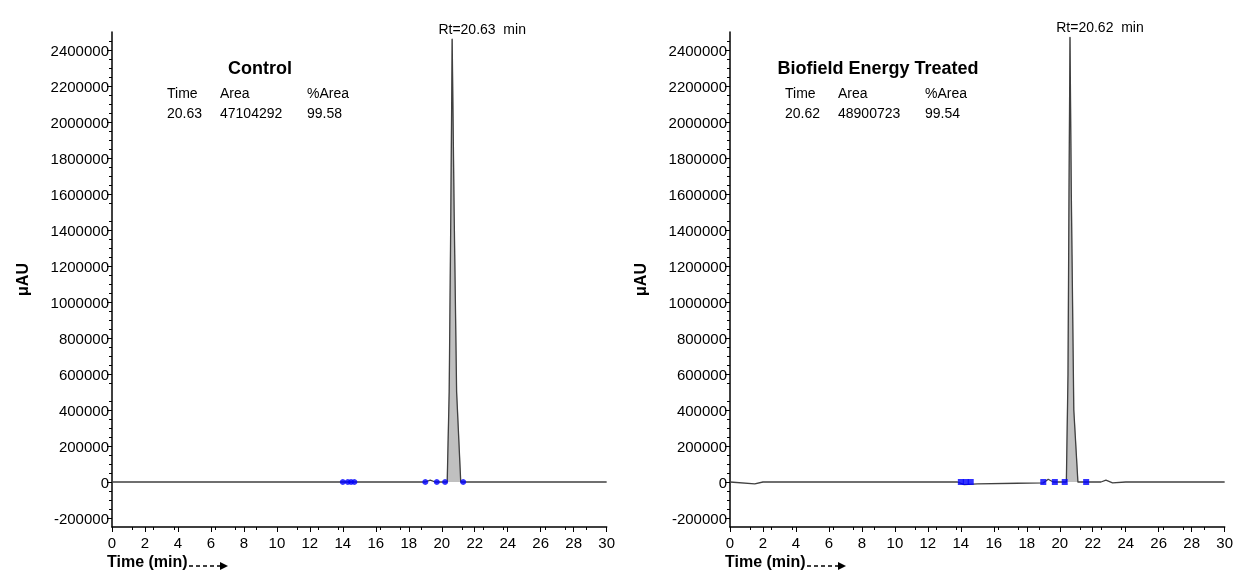  Describe the element at coordinates (251, 113) in the screenshot. I see `annotation: 47104292` at that location.